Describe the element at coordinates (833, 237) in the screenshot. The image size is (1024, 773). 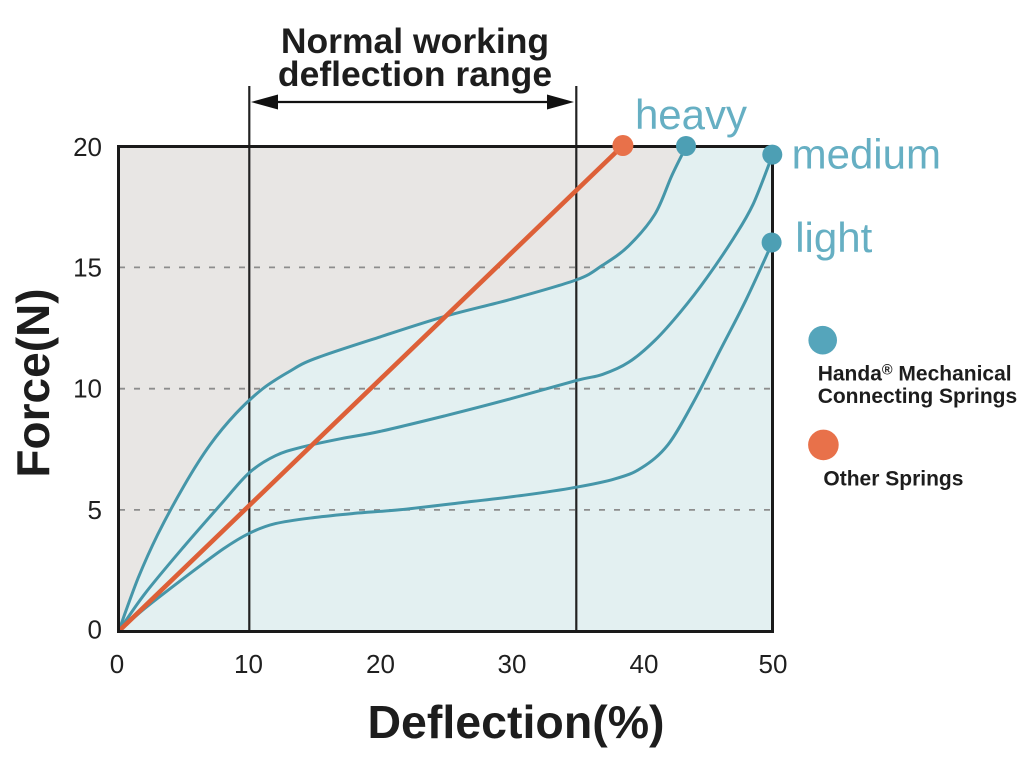
I see `svg-text: light` at that location.